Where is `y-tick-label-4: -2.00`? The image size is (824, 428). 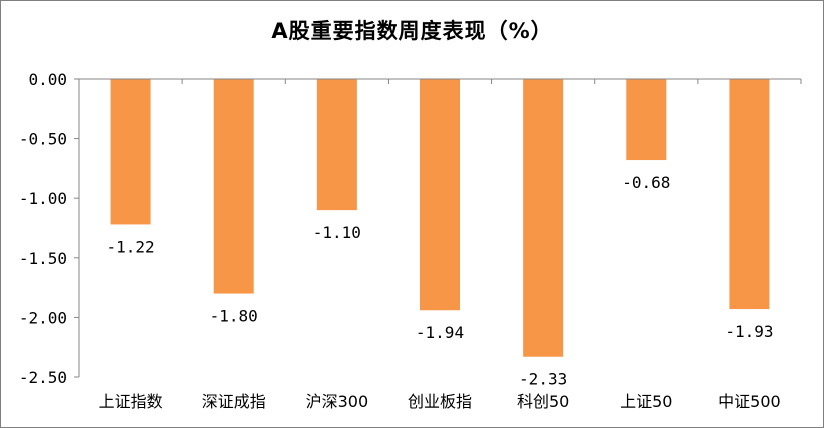 y-tick-label-4: -2.00 is located at coordinates (43, 317).